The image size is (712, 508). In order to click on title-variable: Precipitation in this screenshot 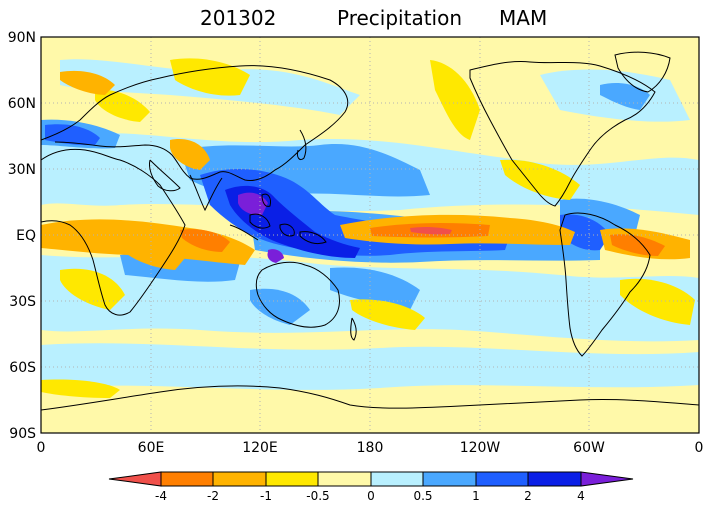, I will do `click(400, 18)`.